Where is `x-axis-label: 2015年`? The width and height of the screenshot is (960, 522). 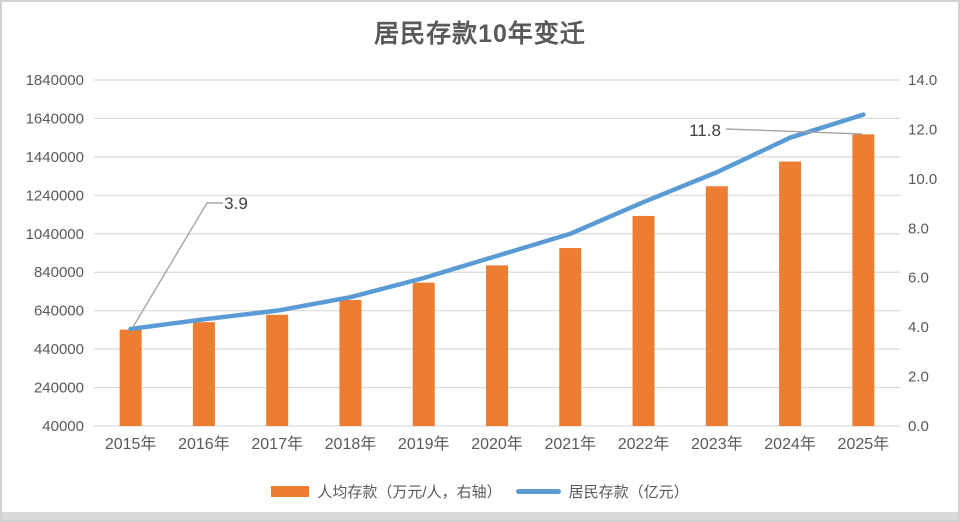 x-axis-label: 2015年 is located at coordinates (131, 444).